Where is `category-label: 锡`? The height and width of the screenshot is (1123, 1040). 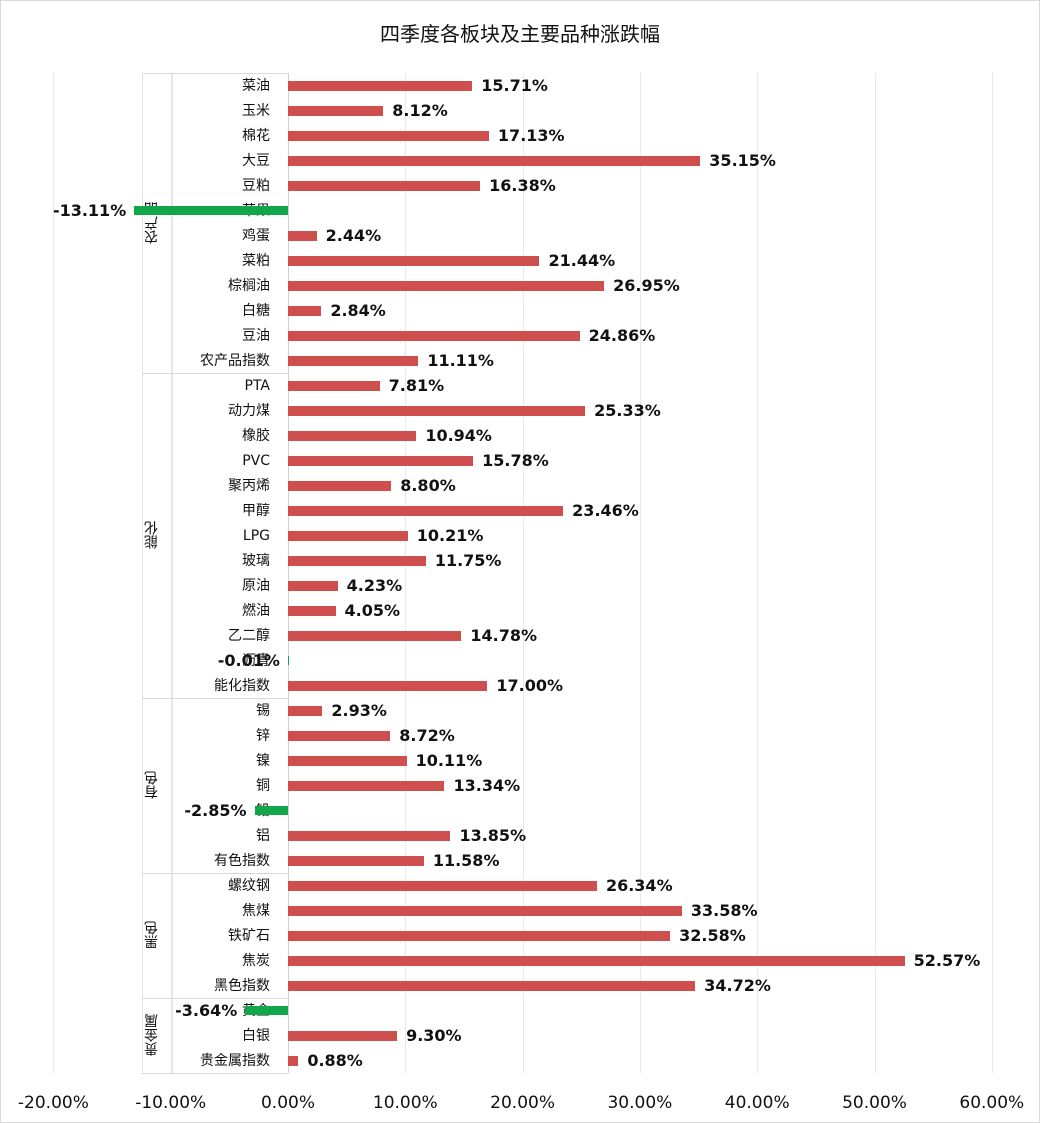 category-label: 锡 is located at coordinates (263, 710).